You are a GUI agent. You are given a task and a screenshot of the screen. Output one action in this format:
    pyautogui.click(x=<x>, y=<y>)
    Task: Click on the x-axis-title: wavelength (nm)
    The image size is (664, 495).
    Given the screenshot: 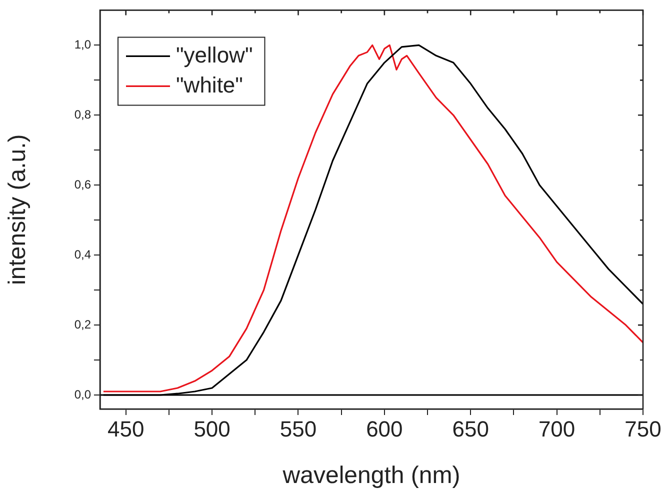 What is the action you would take?
    pyautogui.click(x=371, y=476)
    